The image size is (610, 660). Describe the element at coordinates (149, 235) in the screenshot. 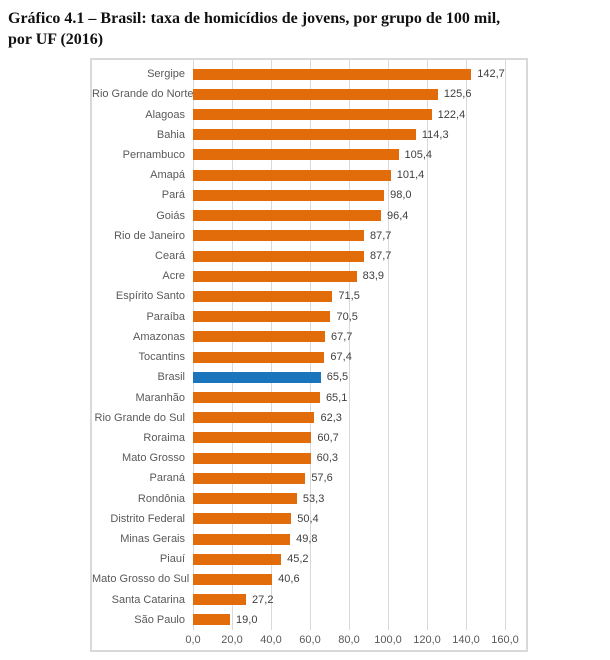

I see `category-label: Rio de Janeiro` at that location.